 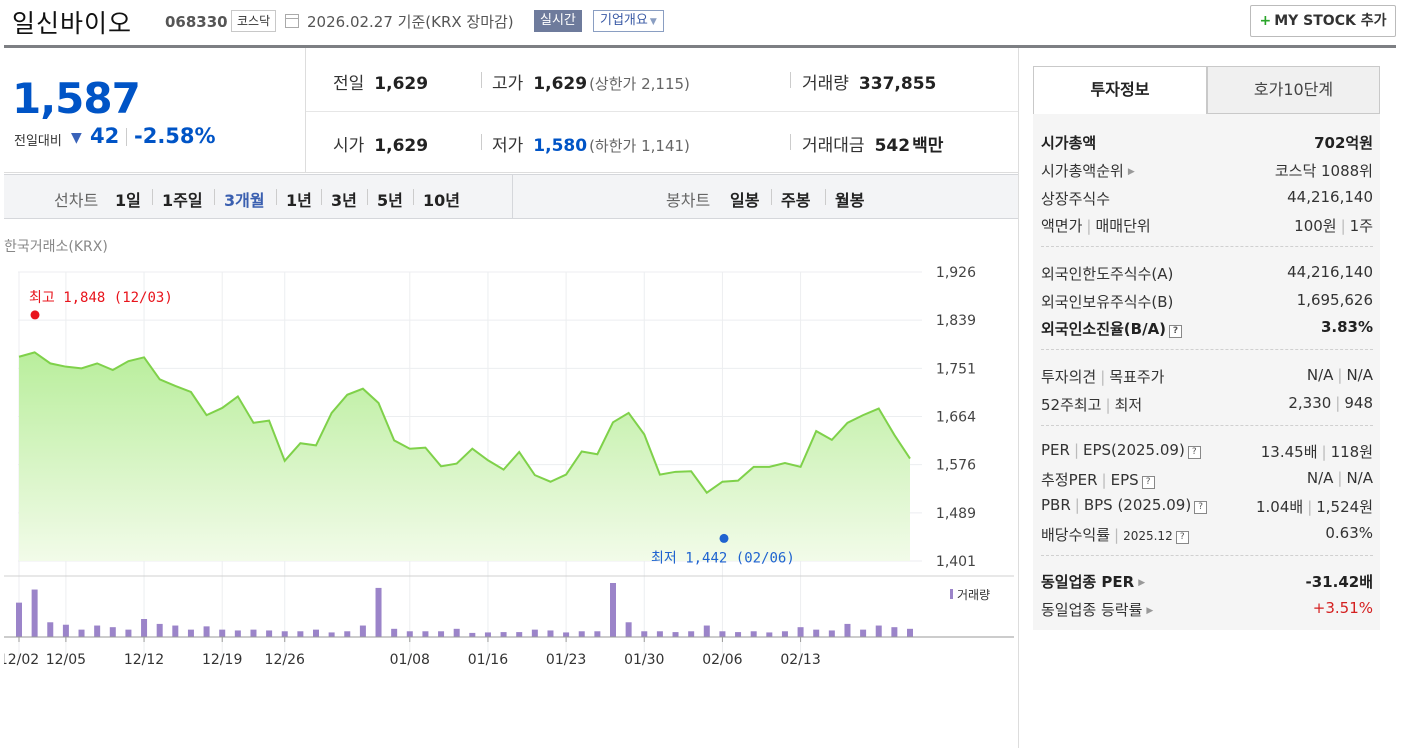 What do you see at coordinates (624, 20) in the screenshot?
I see `company-info-label: 기업개요` at bounding box center [624, 20].